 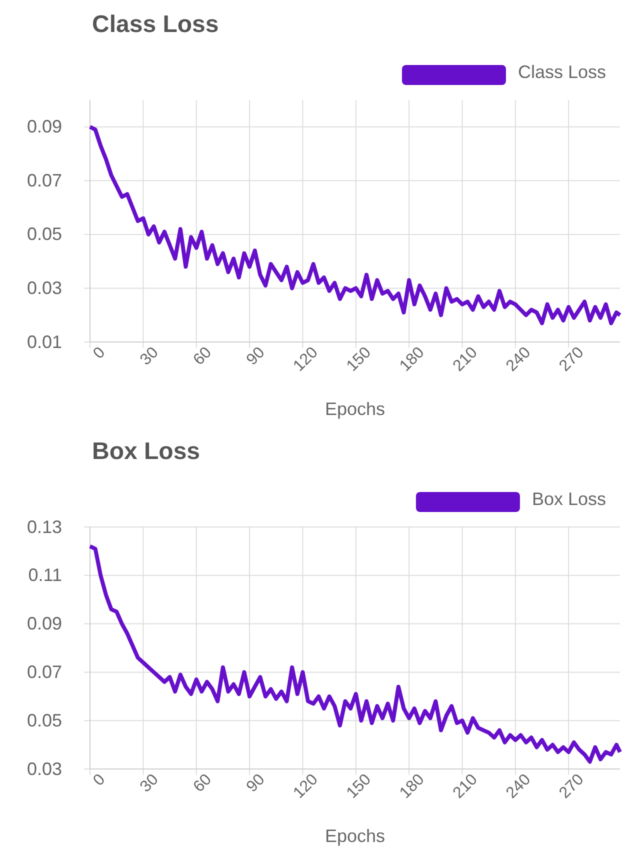 What do you see at coordinates (155, 24) in the screenshot?
I see `chart-title: Class Loss` at bounding box center [155, 24].